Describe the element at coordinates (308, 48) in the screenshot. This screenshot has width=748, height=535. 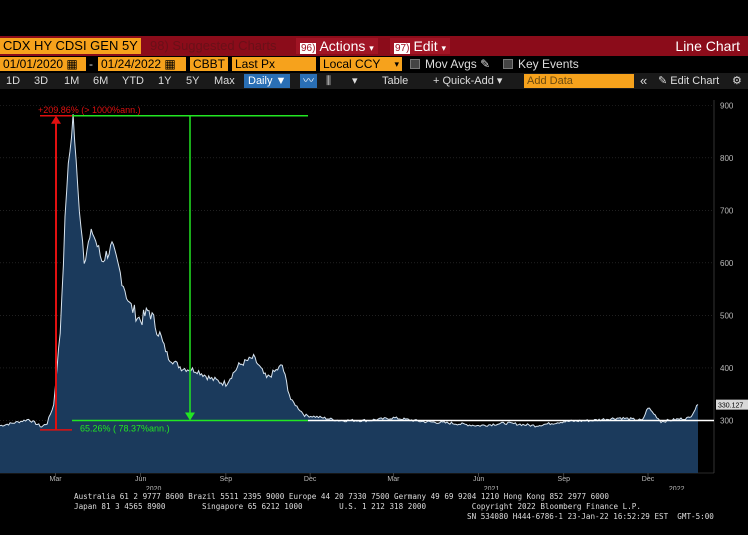
I see `actions-menu-number: 96)` at that location.